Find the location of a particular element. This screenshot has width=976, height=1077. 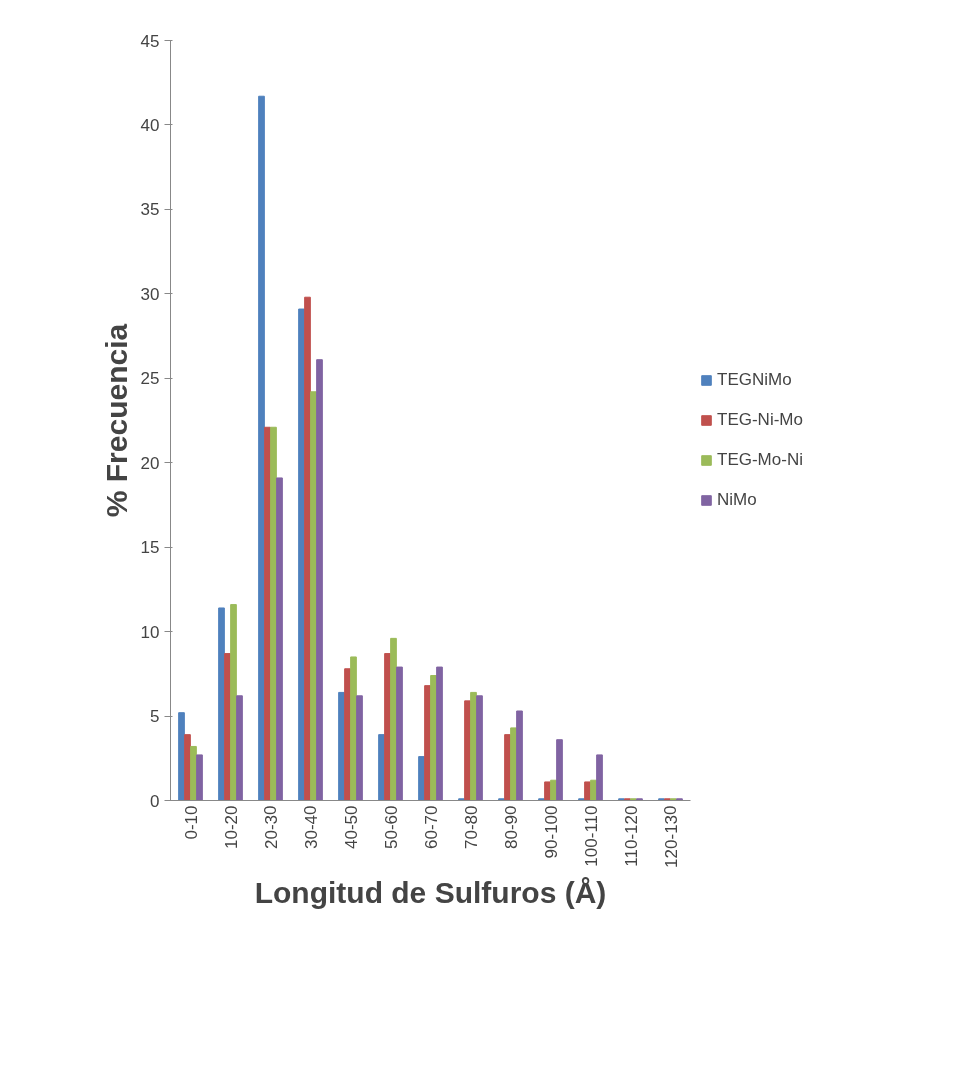

y-tick-label: 35 is located at coordinates (150, 210).